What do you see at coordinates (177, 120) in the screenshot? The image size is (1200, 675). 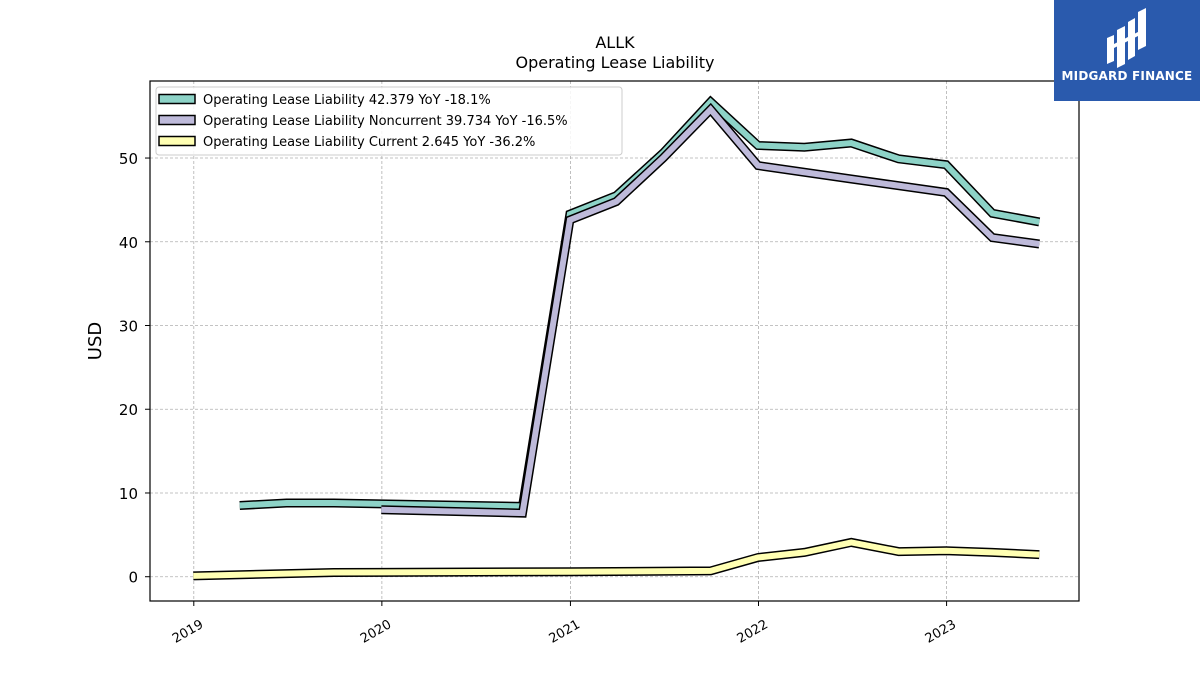 I see `legend-swatch-operating-lease-liability-noncurrent` at bounding box center [177, 120].